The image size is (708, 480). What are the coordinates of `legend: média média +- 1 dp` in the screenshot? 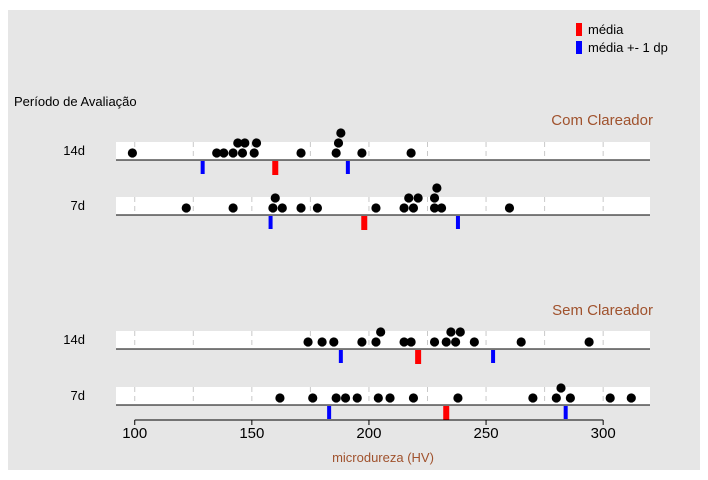 It's located at (622, 38).